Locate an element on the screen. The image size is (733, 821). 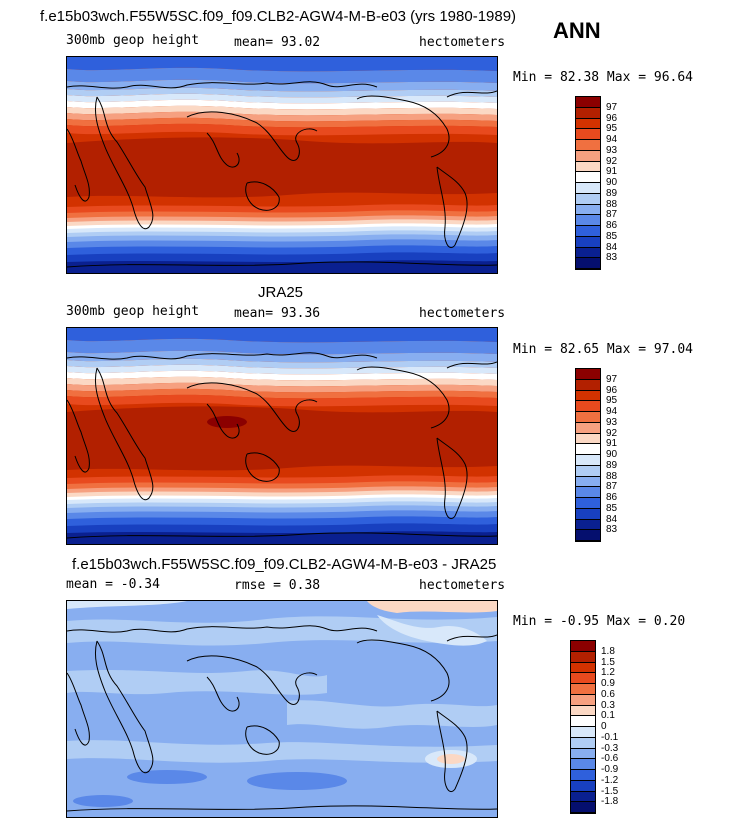
panel2-colorbar: 97 96 95 94 93 92 91 90 89 88 87 86 85 84 83 is located at coordinates (596, 455).